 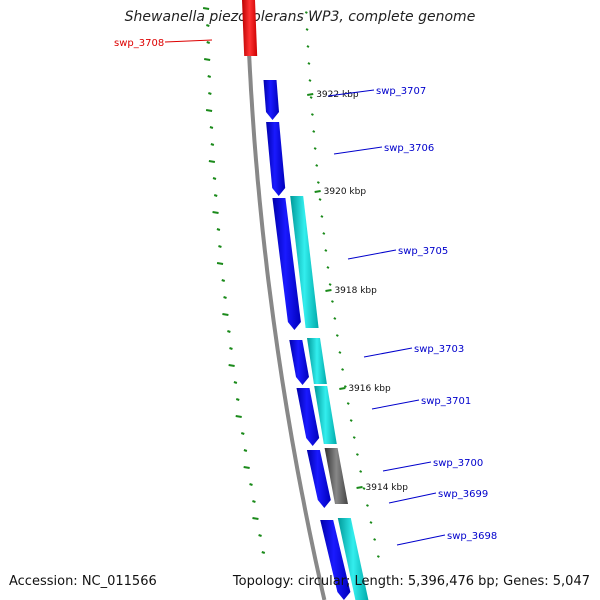 I want to click on gene-label: swp_3703, so click(x=439, y=349).